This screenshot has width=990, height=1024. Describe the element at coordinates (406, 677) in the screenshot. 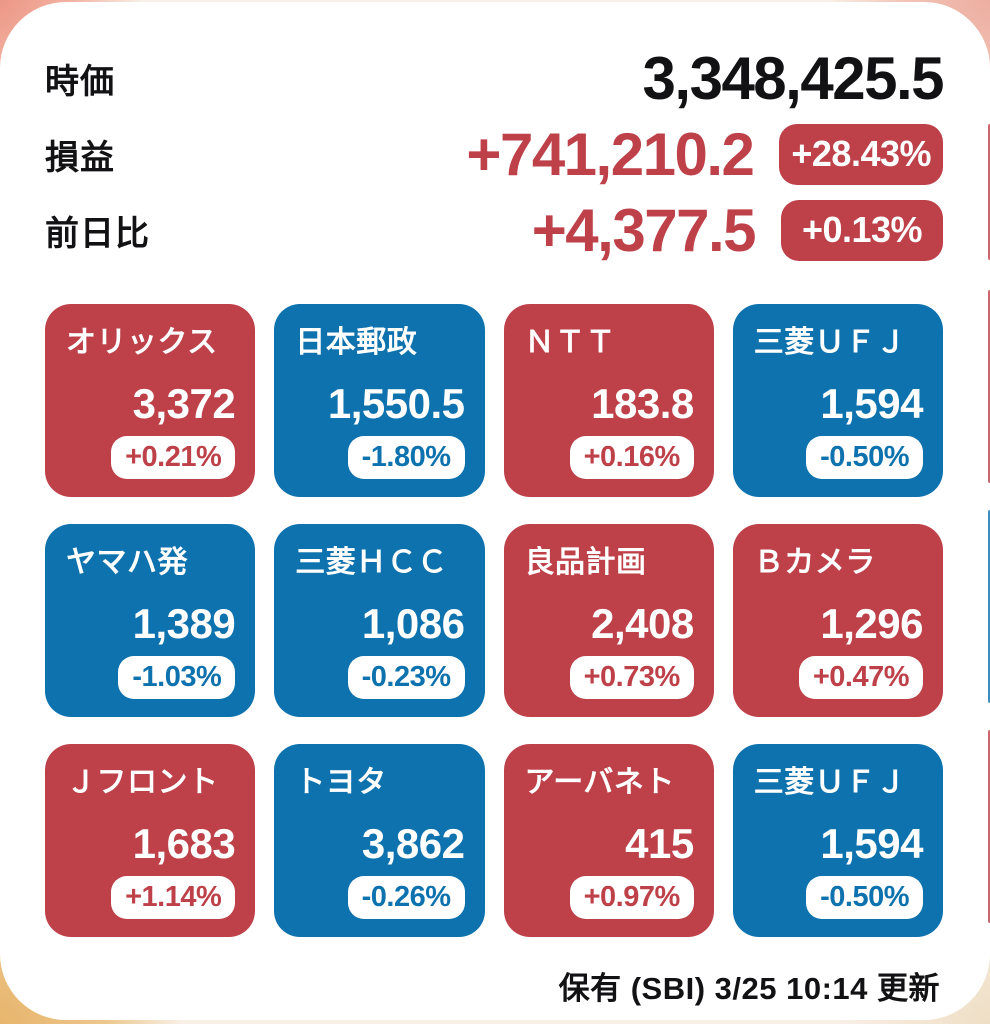

I see `stock-change-pill: -0.23%` at that location.